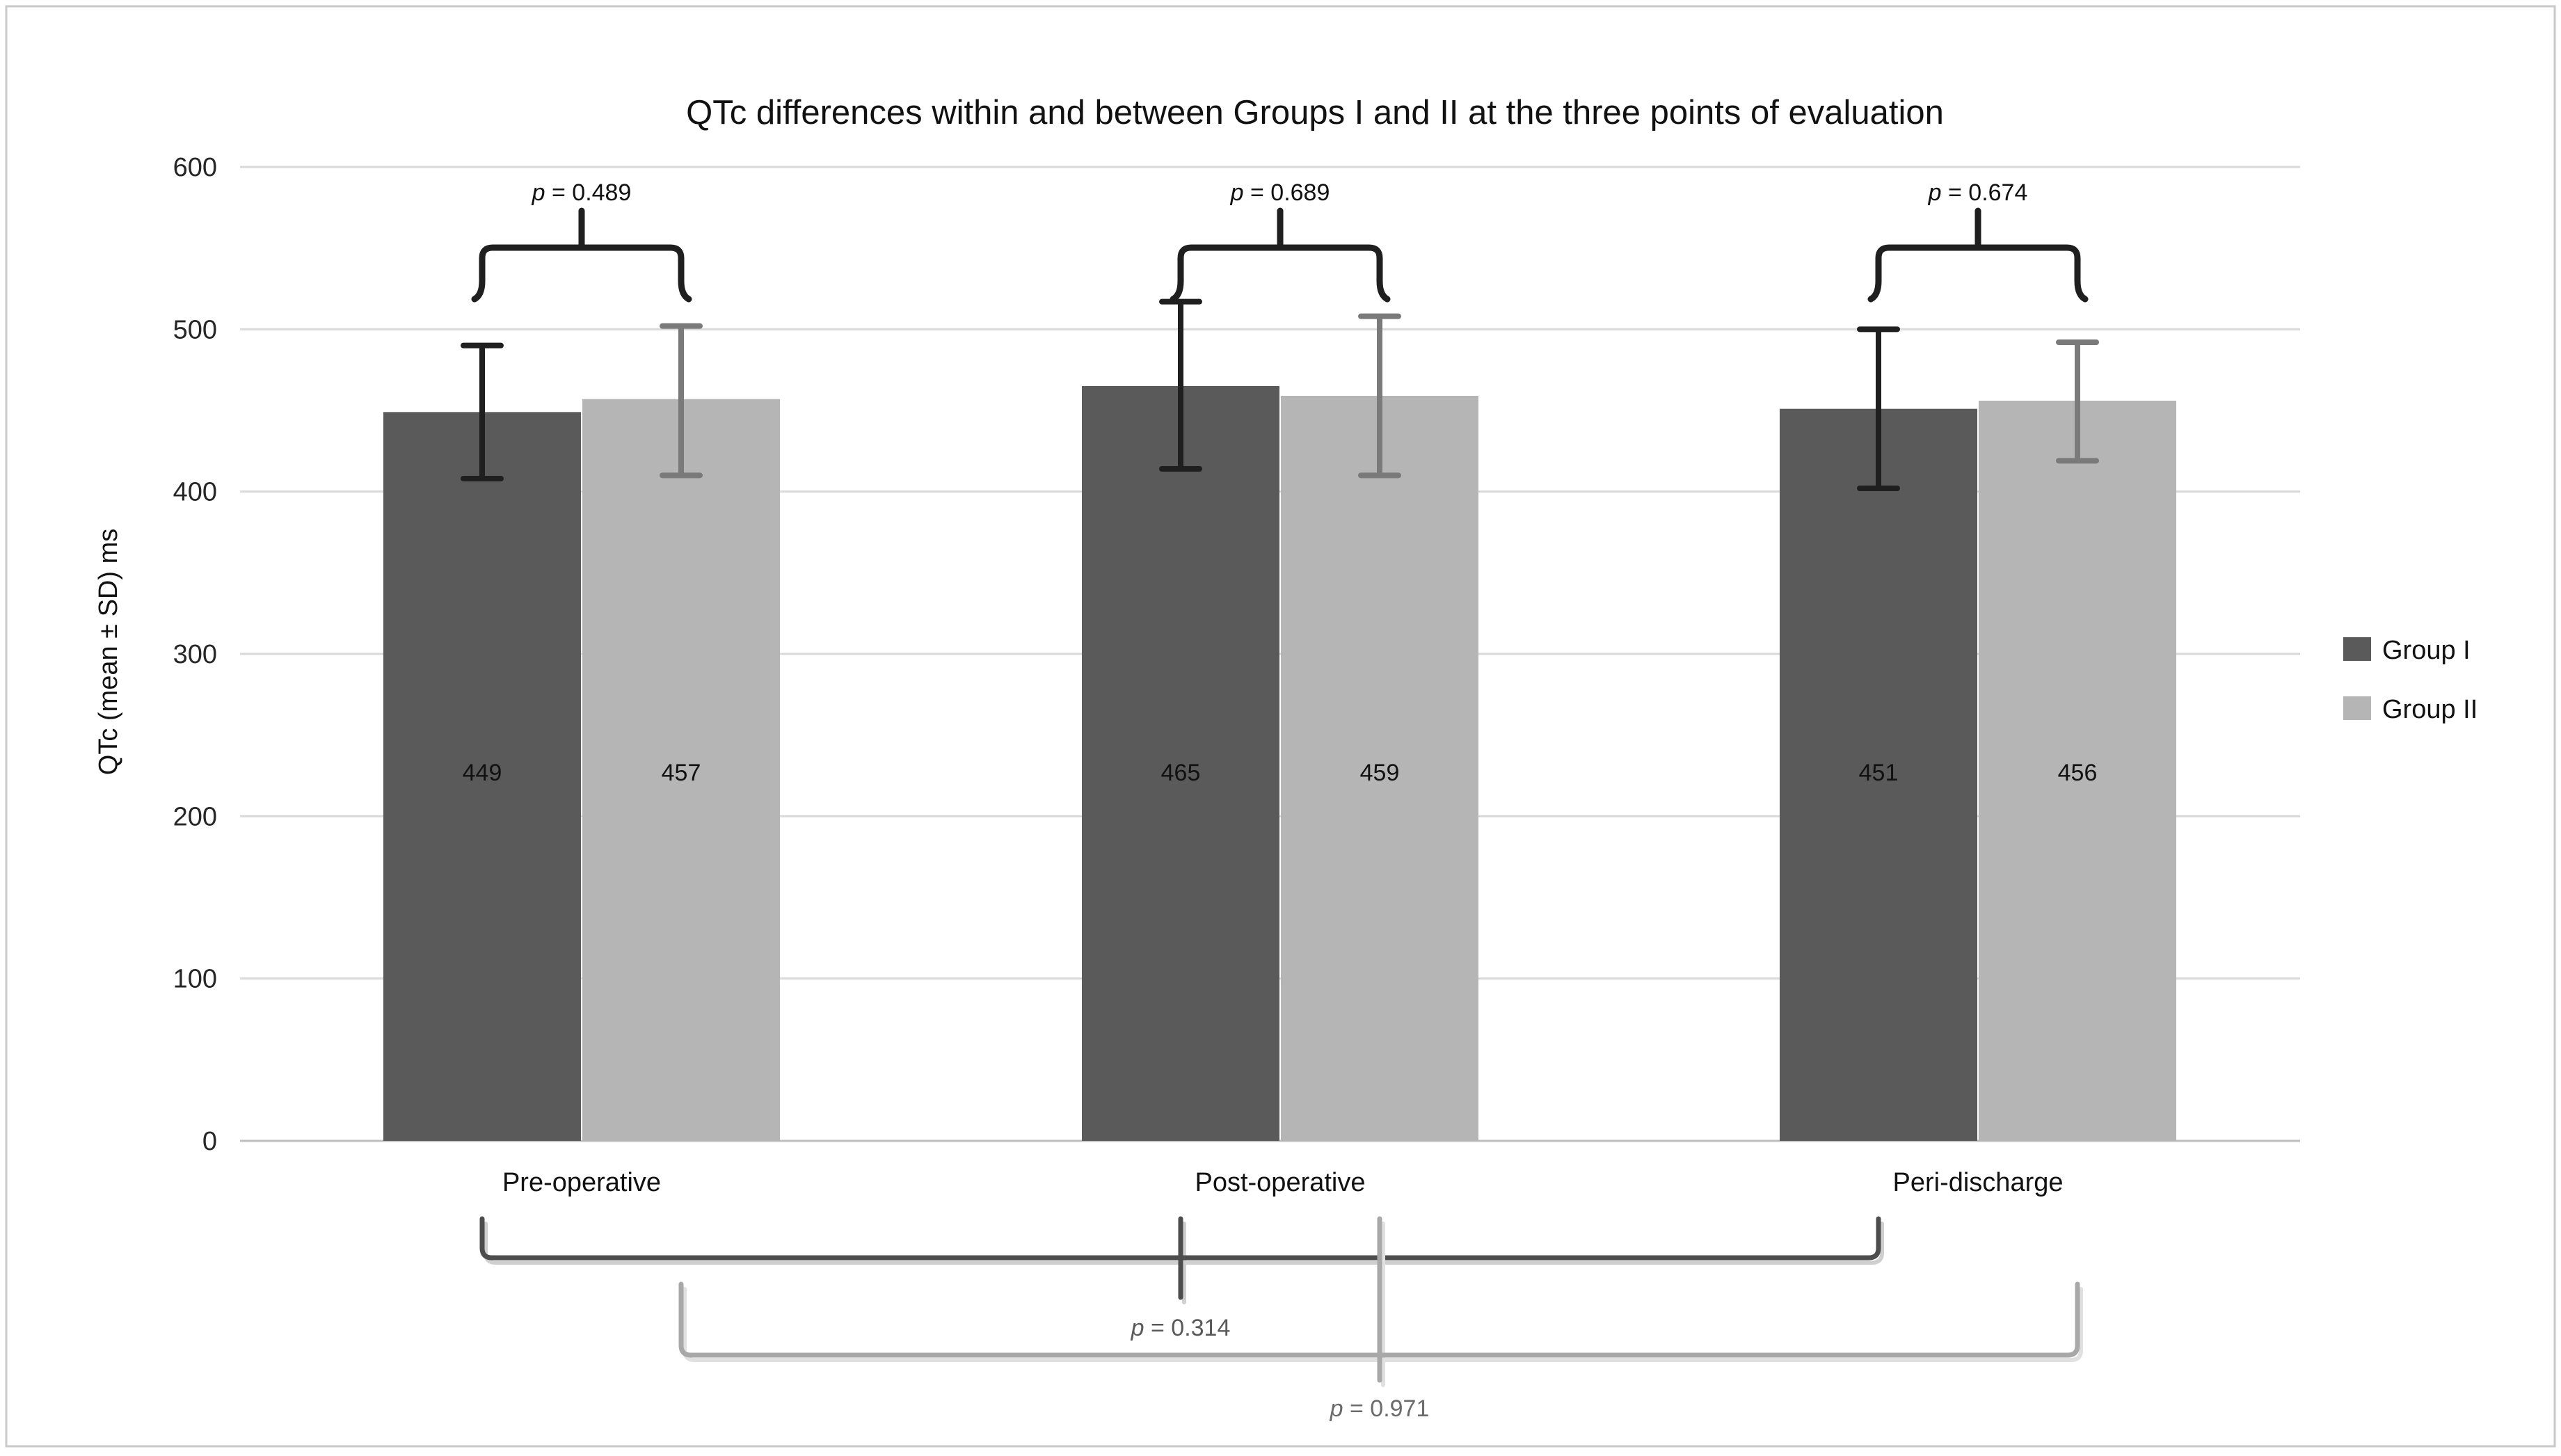 Image resolution: width=2561 pixels, height=1456 pixels. What do you see at coordinates (195, 492) in the screenshot?
I see `y-tick-label-400: 400` at bounding box center [195, 492].